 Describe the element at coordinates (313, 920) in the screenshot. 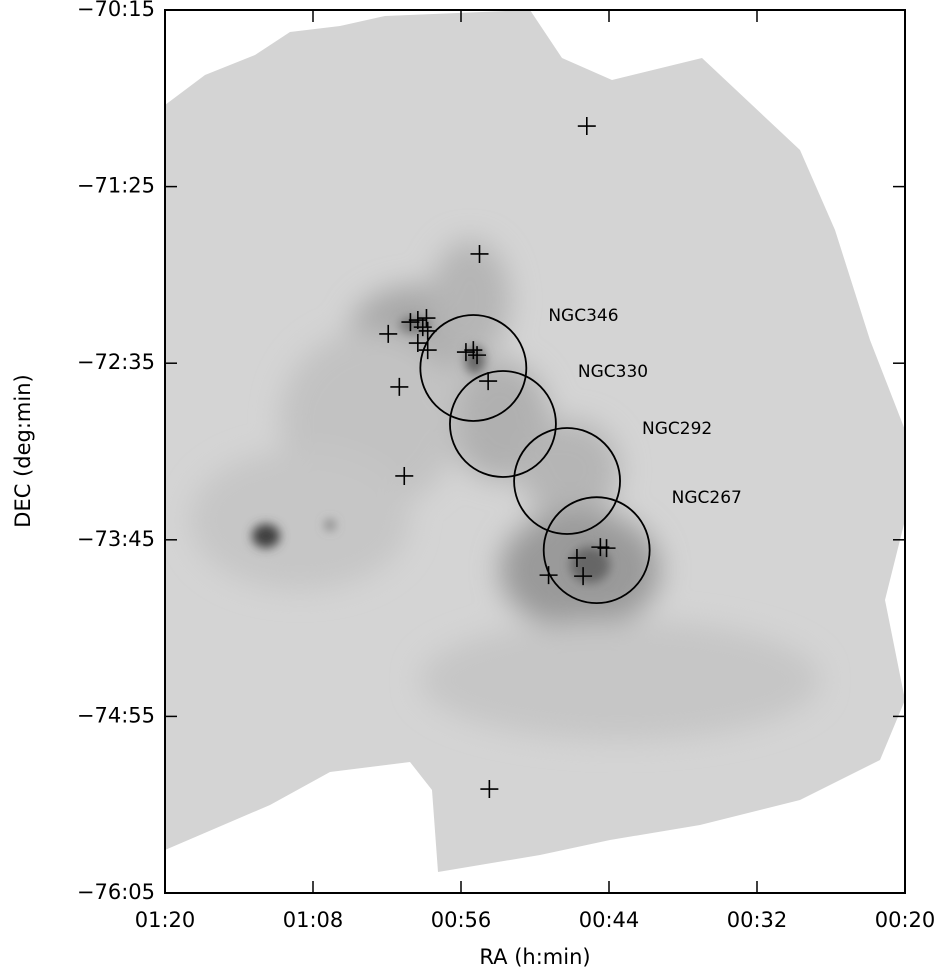

I see `x-tick-label: 01:08` at that location.